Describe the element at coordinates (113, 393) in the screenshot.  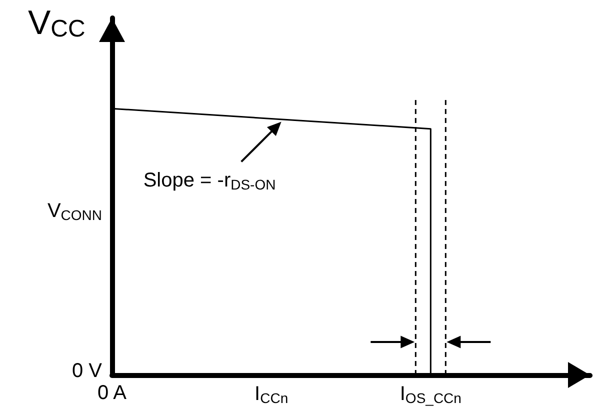
I see `x-tick-label: 0 A` at that location.